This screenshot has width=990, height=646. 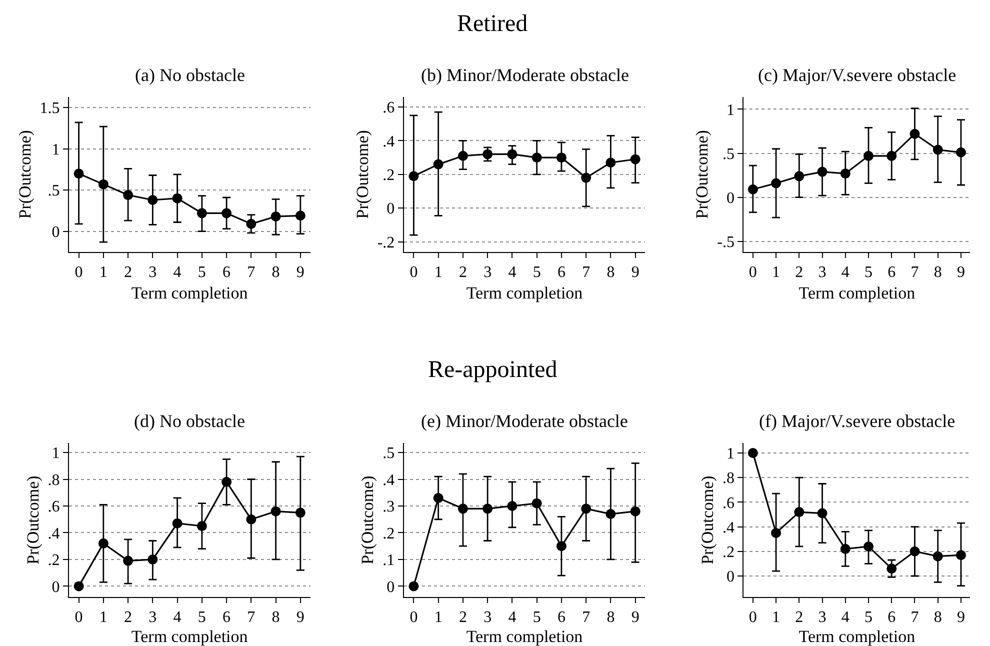 I want to click on y-tick-label: .1, so click(x=388, y=561).